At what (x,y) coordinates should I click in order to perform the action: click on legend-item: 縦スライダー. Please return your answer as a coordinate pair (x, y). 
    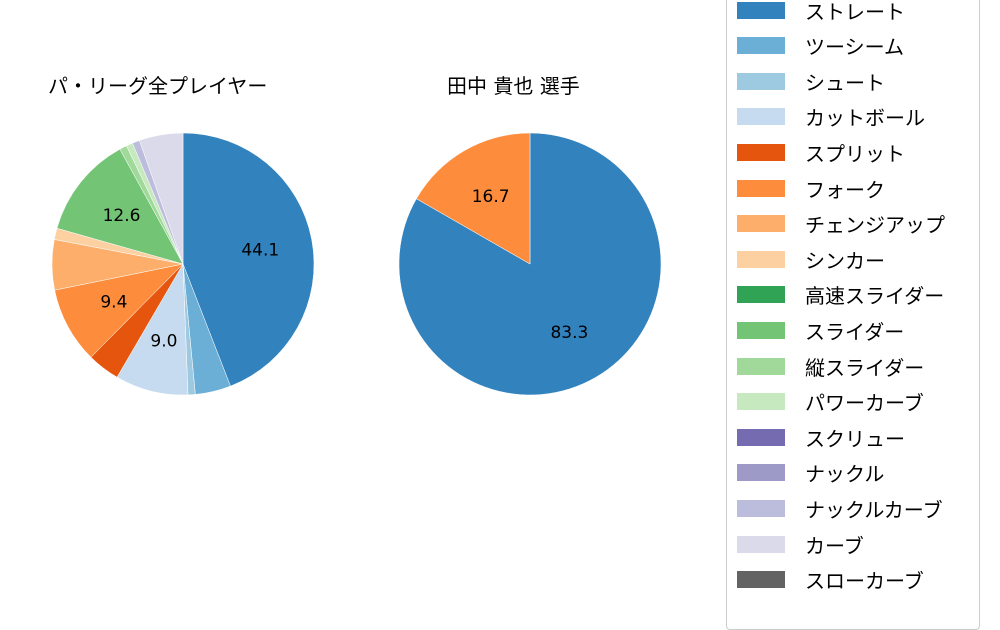
    Looking at the image, I should click on (830, 366).